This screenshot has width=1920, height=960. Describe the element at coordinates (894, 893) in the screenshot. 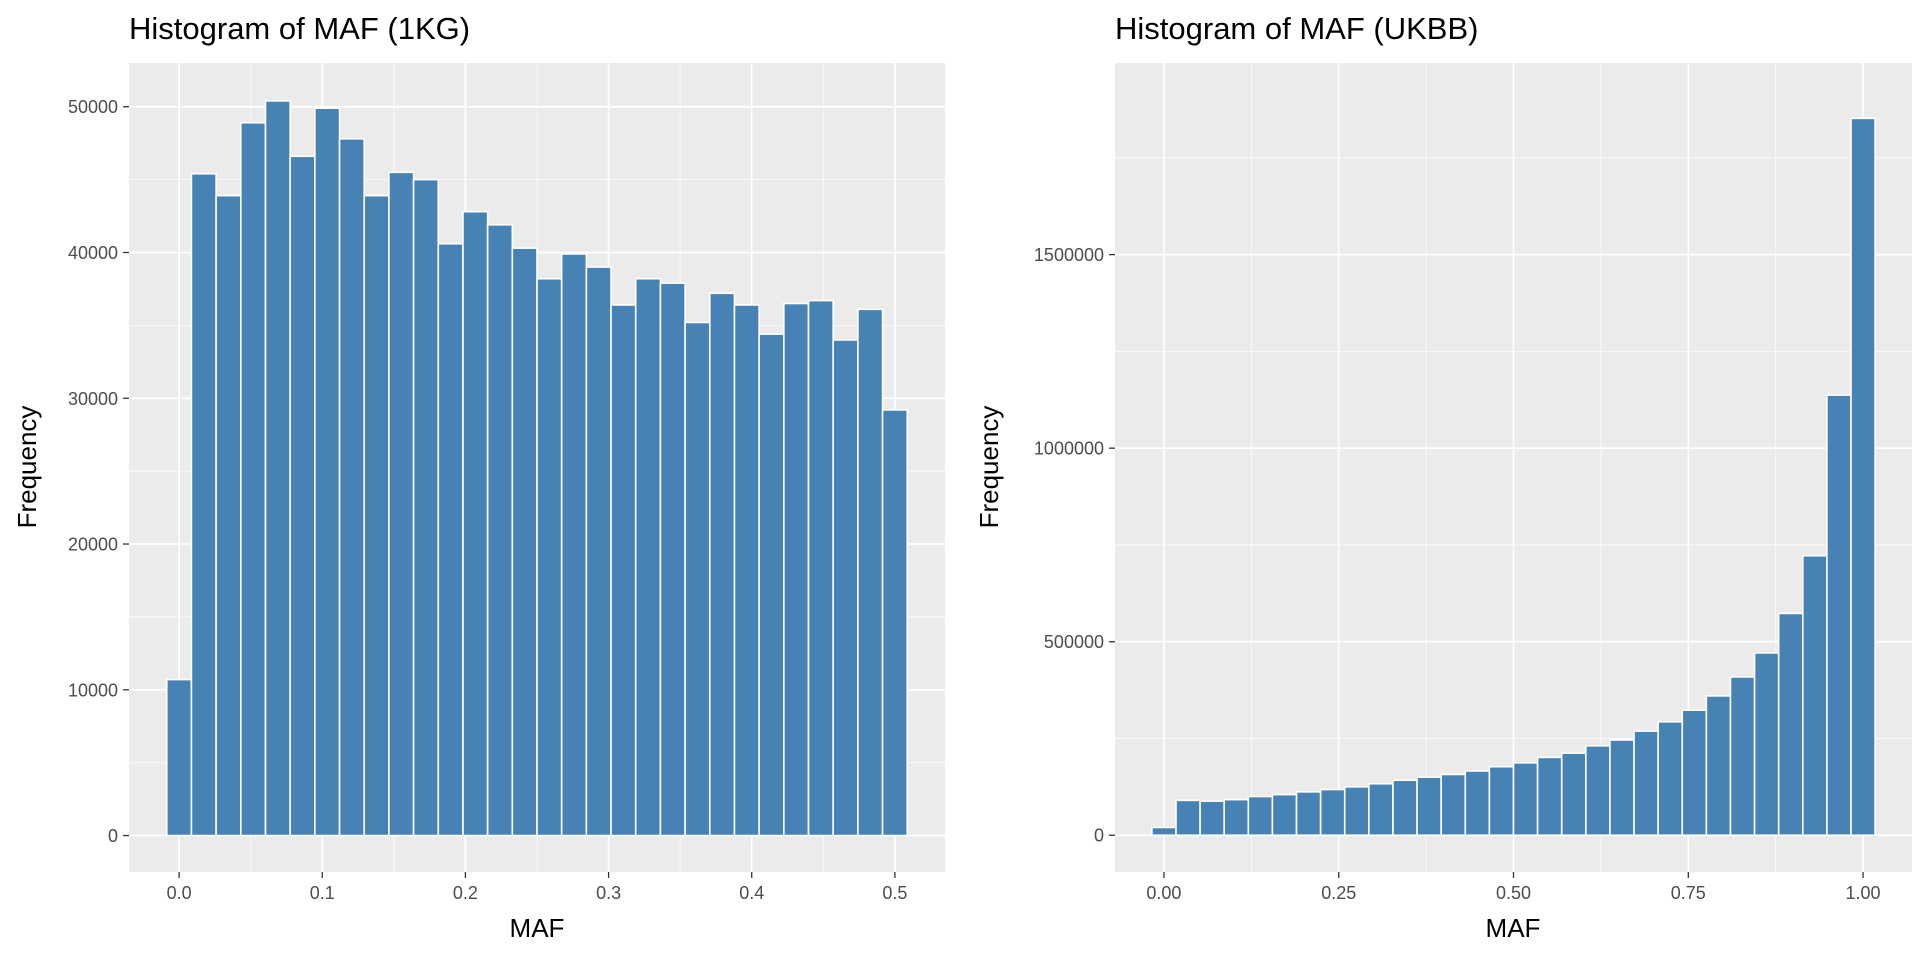

I see `chart-1kg-x-tick-label-5: 0.5` at that location.